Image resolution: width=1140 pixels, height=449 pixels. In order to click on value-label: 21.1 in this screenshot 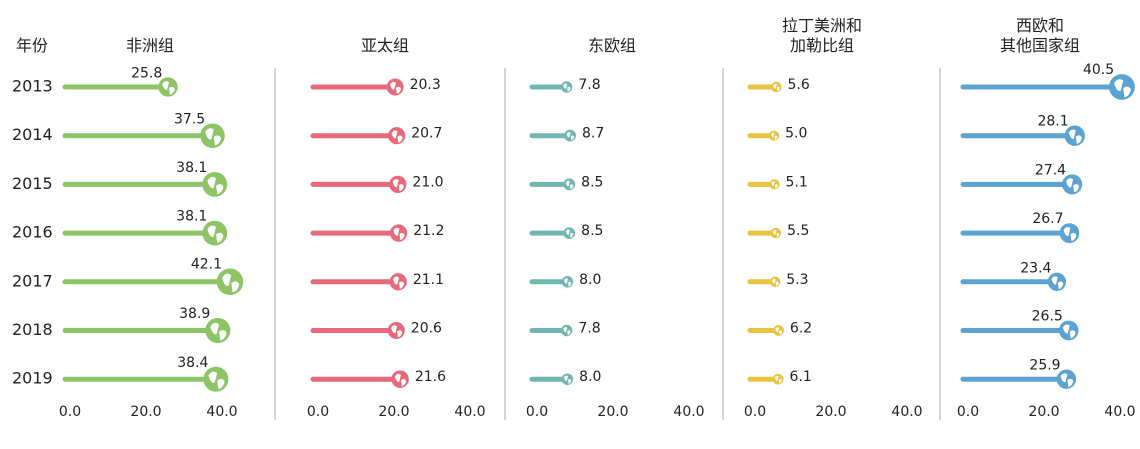, I will do `click(428, 280)`.